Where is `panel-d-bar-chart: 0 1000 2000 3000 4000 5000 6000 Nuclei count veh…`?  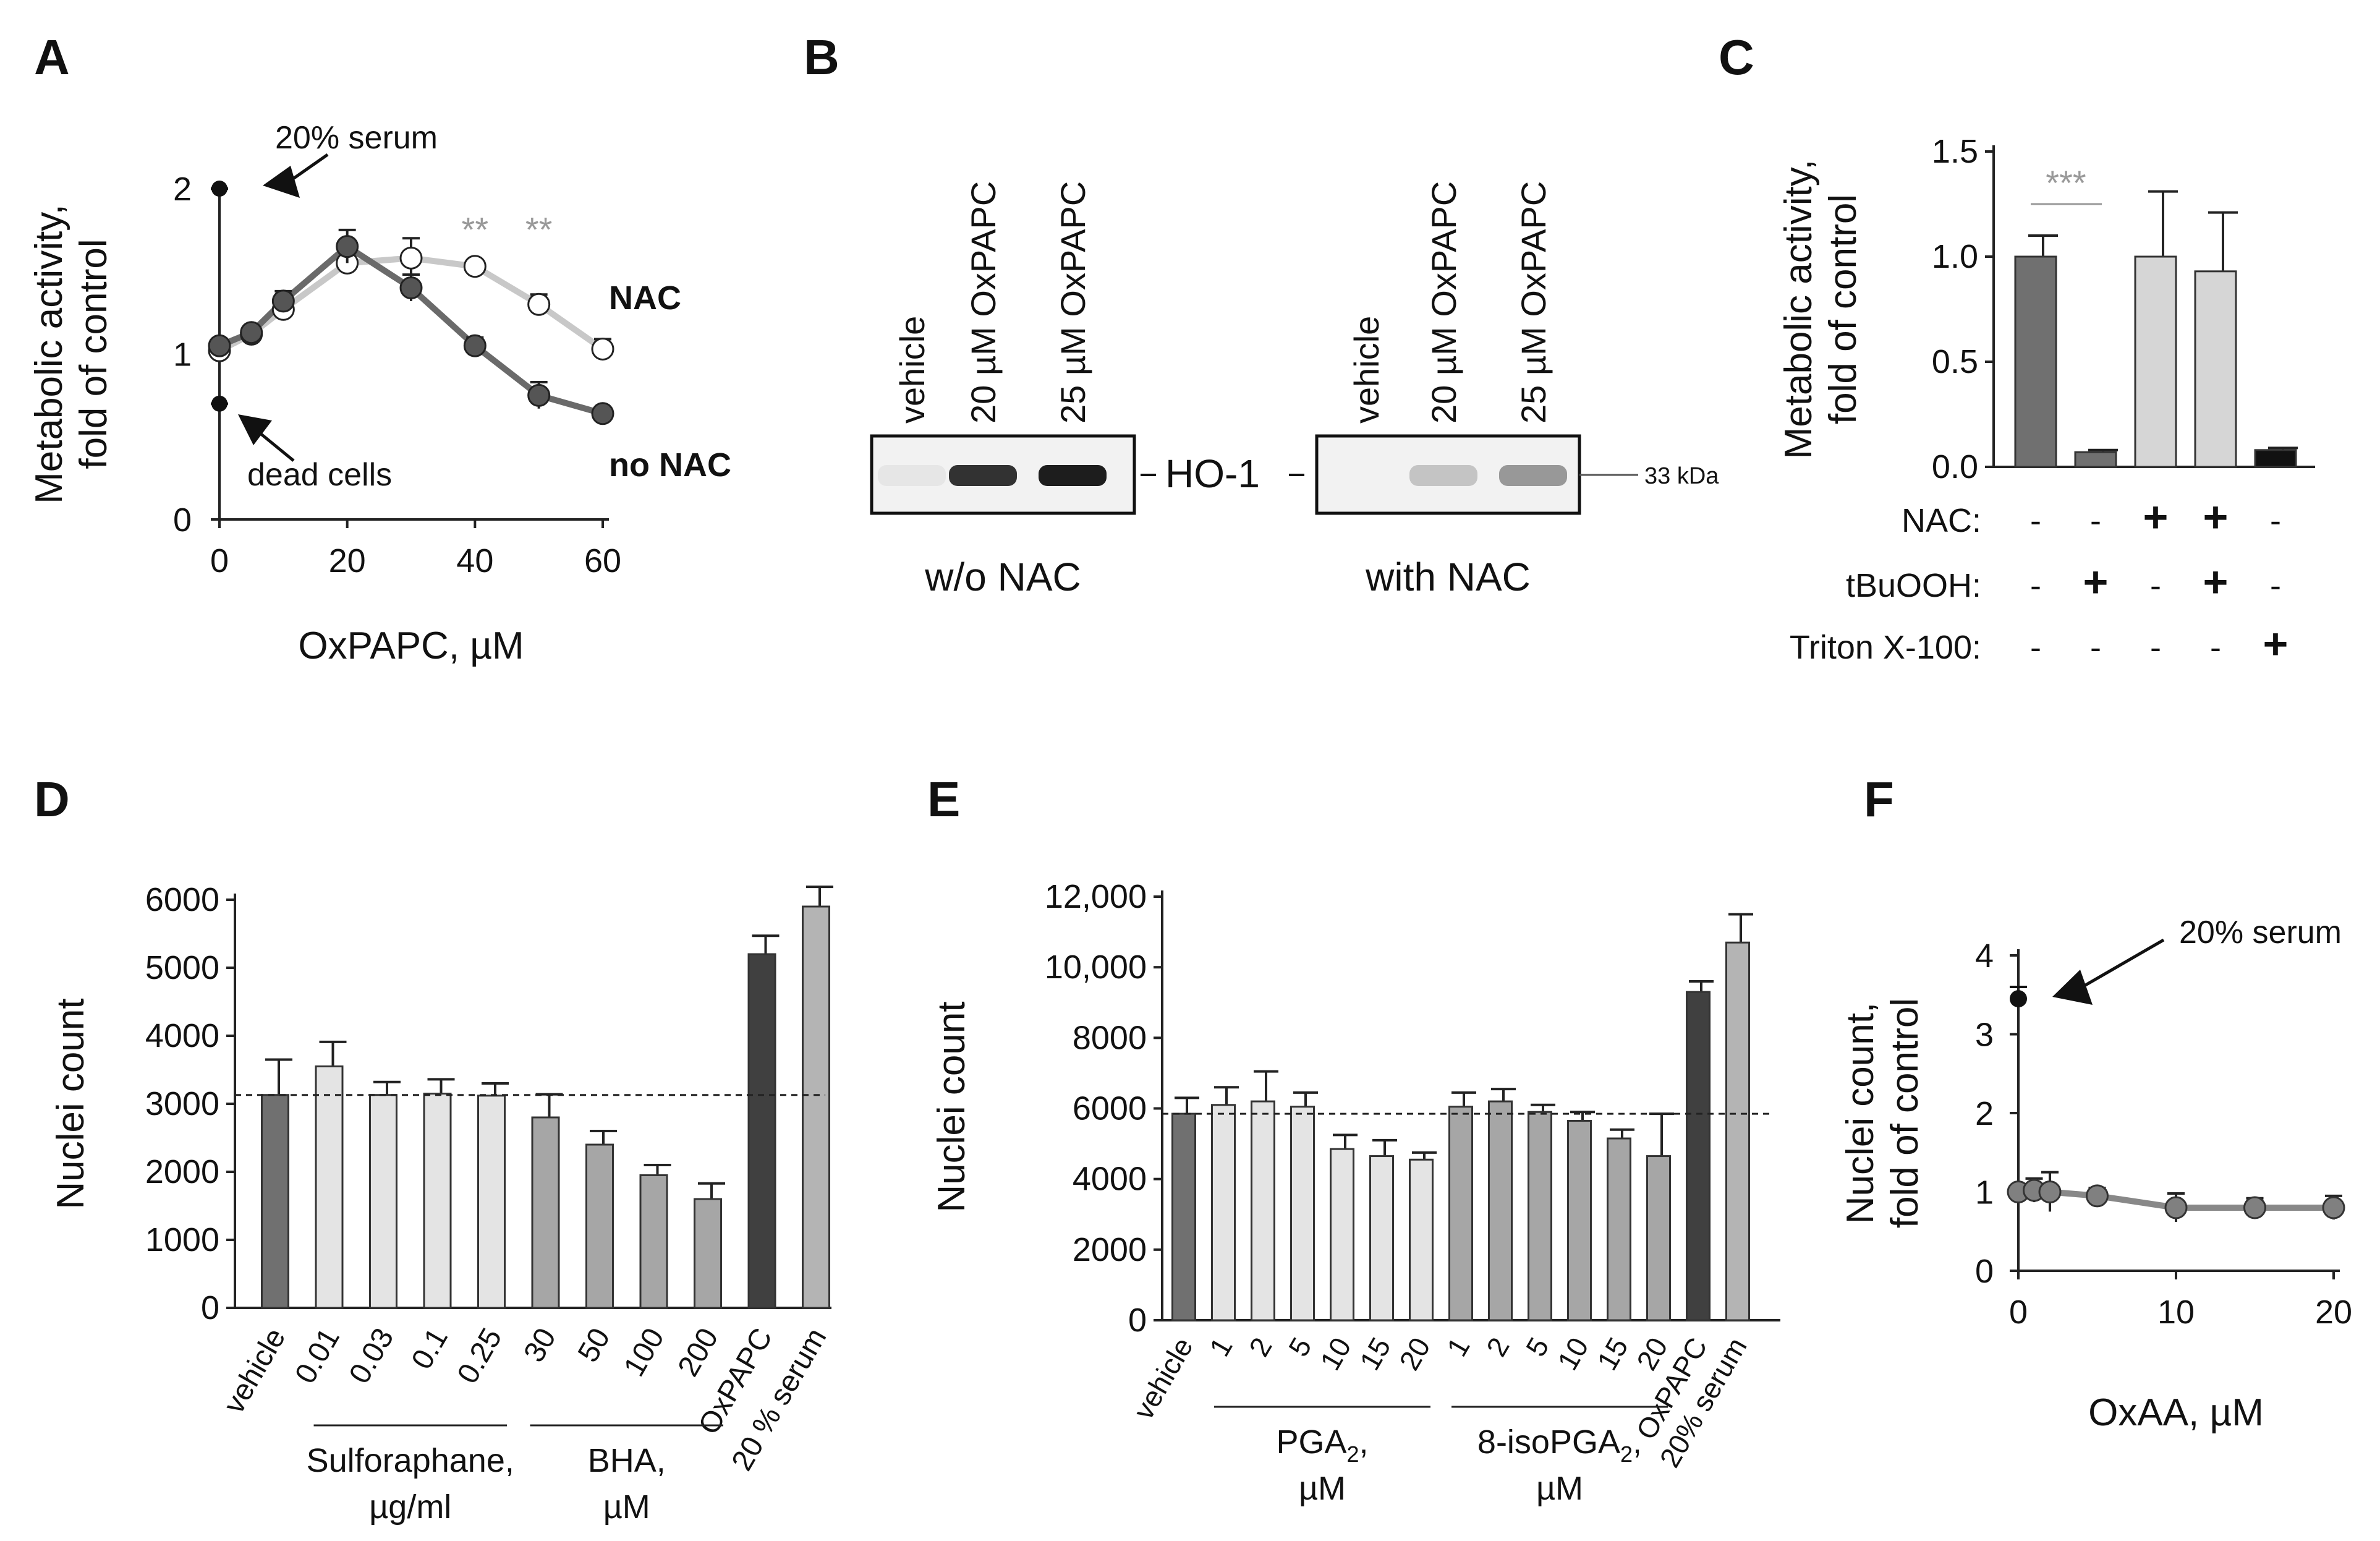
panel-d-bar-chart: 0 1000 2000 3000 4000 5000 6000 Nuclei count veh… is located at coordinates (441, 1203).